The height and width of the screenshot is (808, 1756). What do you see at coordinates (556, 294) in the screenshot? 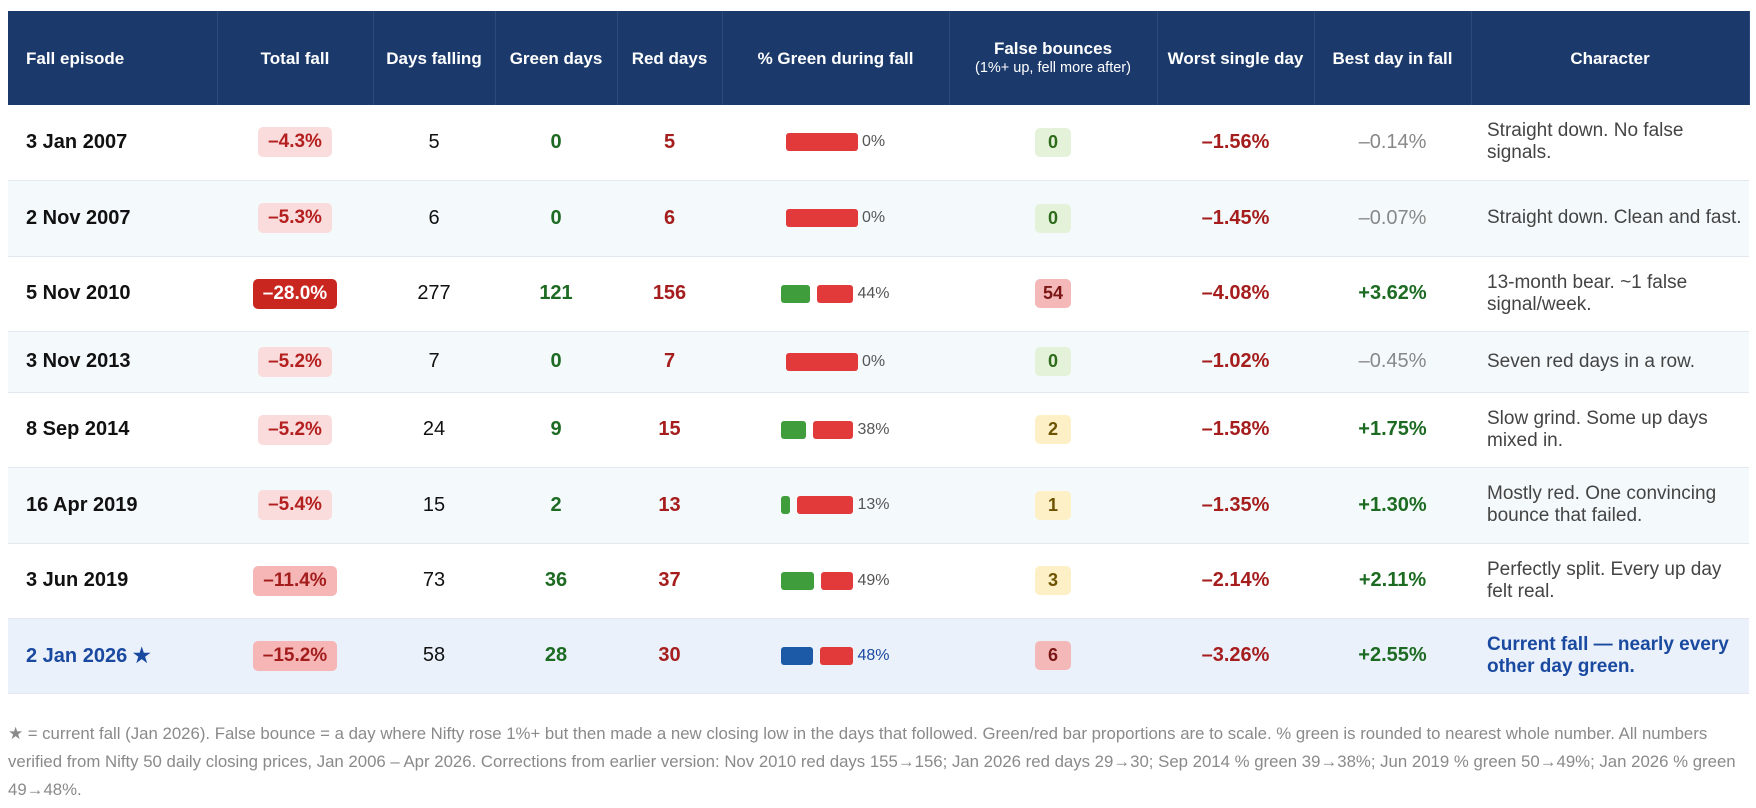
I see `green-days: 121` at bounding box center [556, 294].